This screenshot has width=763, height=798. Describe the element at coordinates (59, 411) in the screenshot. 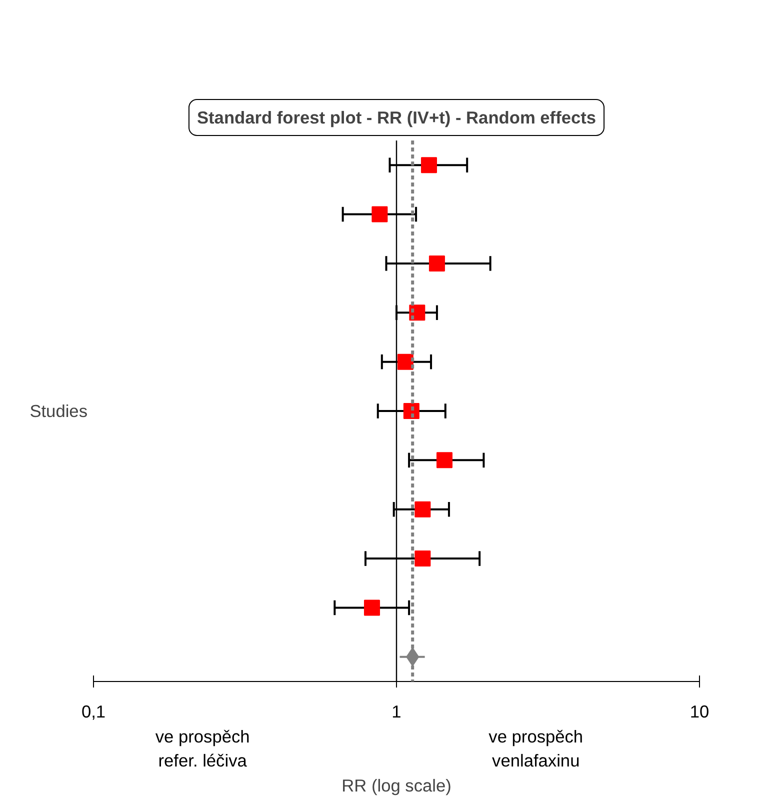

I see `y-axis-title: Studies` at that location.